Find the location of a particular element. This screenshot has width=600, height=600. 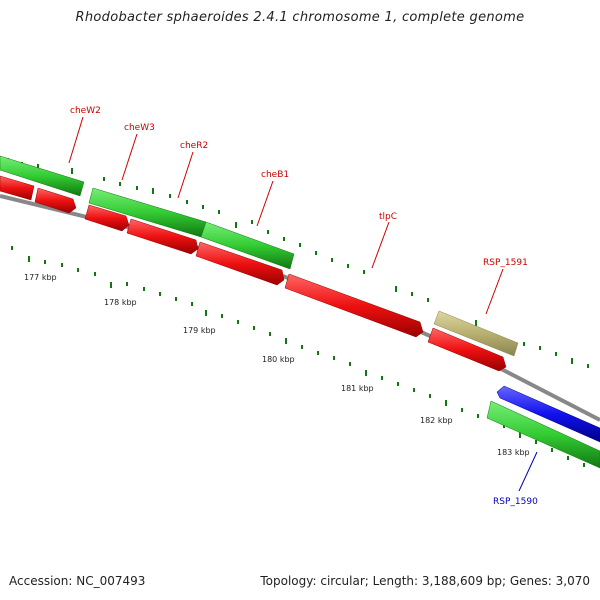

kbp-label: 178 kbp is located at coordinates (120, 302).